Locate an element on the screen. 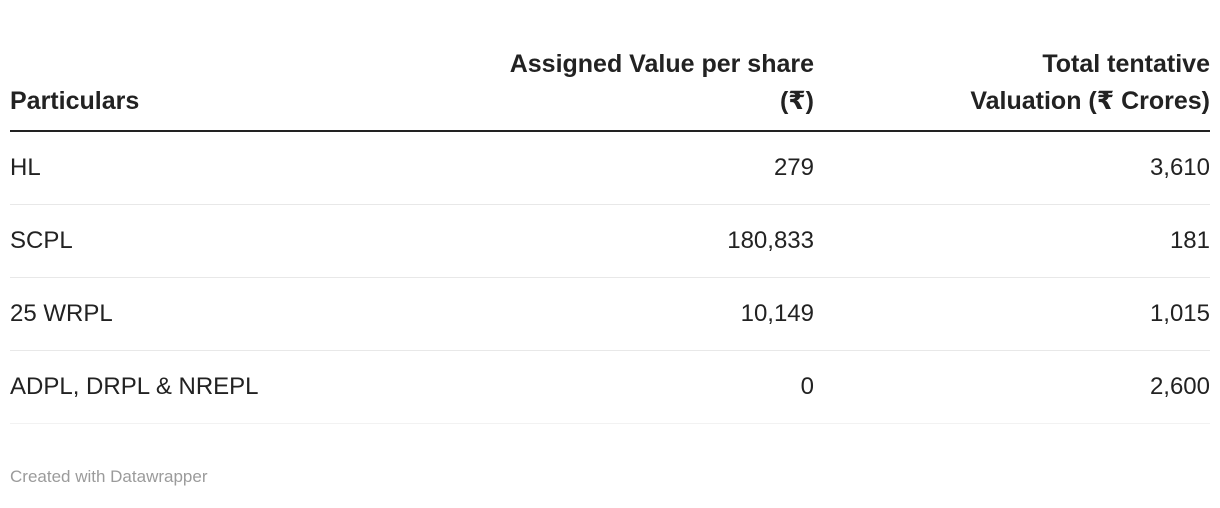 This screenshot has height=508, width=1220. header-assigned-value-line2: (₹) is located at coordinates (796, 101).